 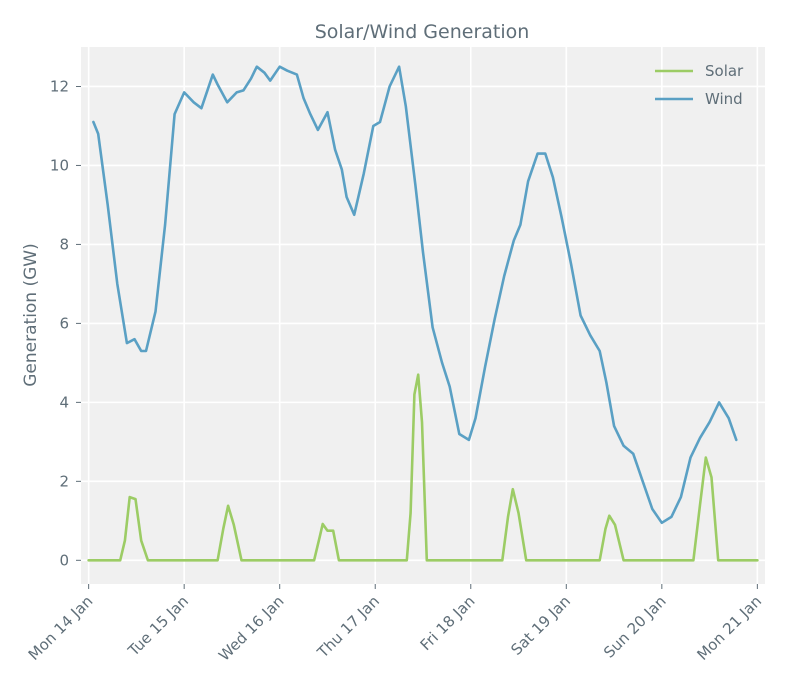 I want to click on x-tick-label: Fri 18 Jan, so click(x=448, y=623).